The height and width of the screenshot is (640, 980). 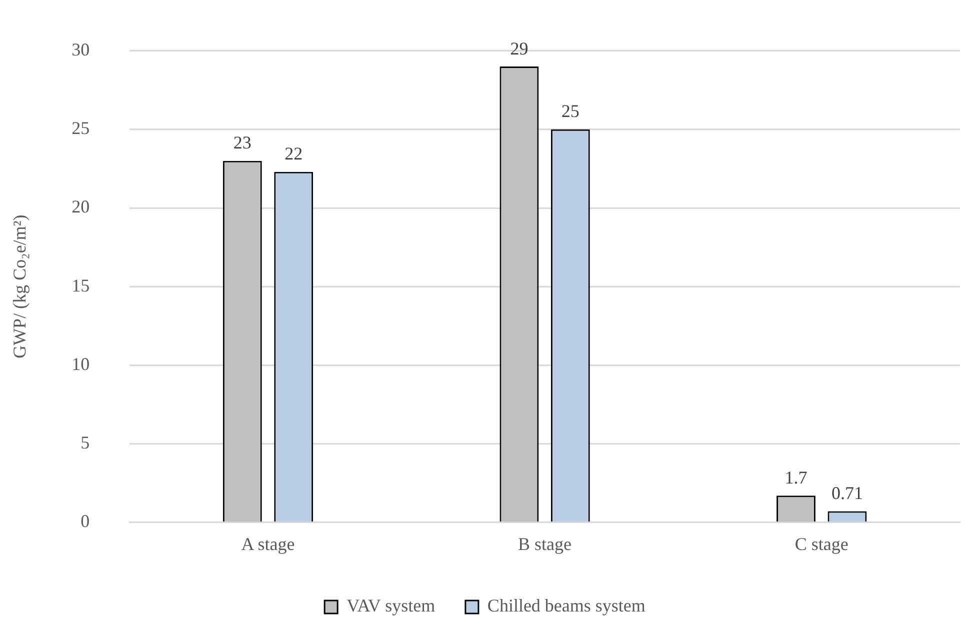 I want to click on y-tick-label: 20, so click(x=81, y=206).